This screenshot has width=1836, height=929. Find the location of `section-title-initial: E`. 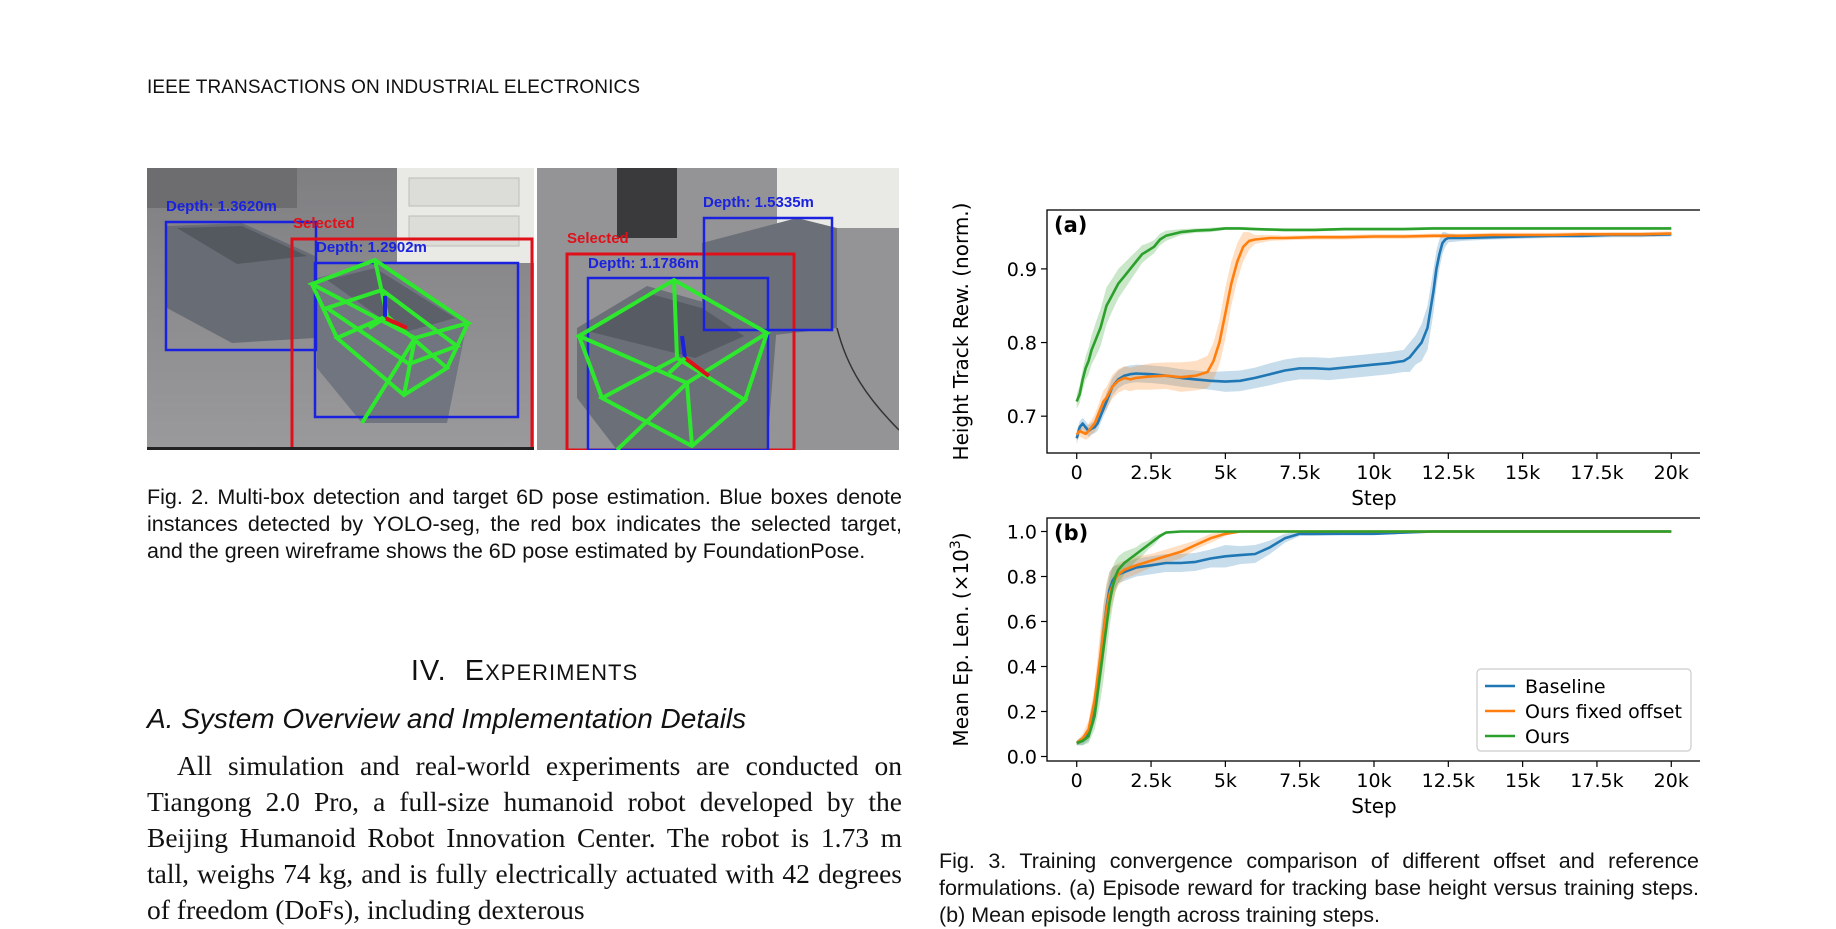

section-title-initial: E is located at coordinates (475, 671).